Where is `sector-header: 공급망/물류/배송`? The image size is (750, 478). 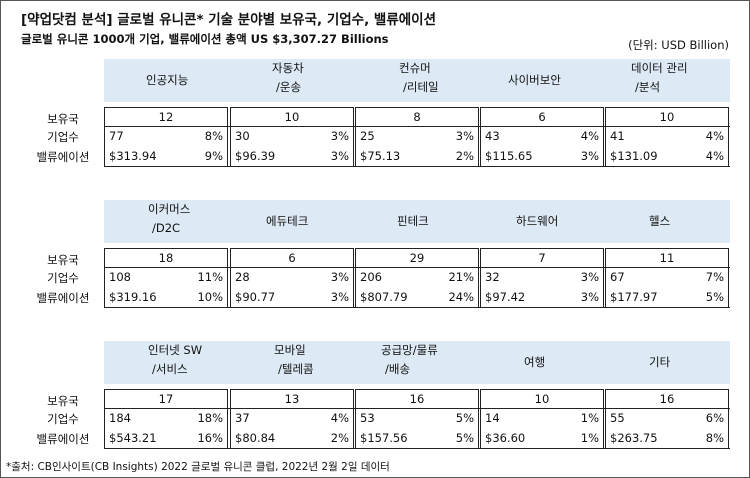
sector-header: 공급망/물류/배송 is located at coordinates (409, 362).